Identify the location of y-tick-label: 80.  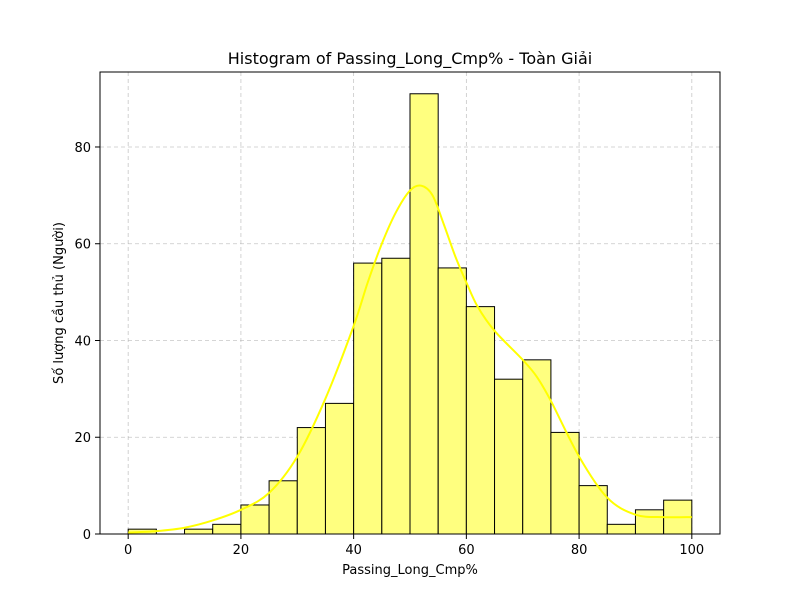
(82, 148).